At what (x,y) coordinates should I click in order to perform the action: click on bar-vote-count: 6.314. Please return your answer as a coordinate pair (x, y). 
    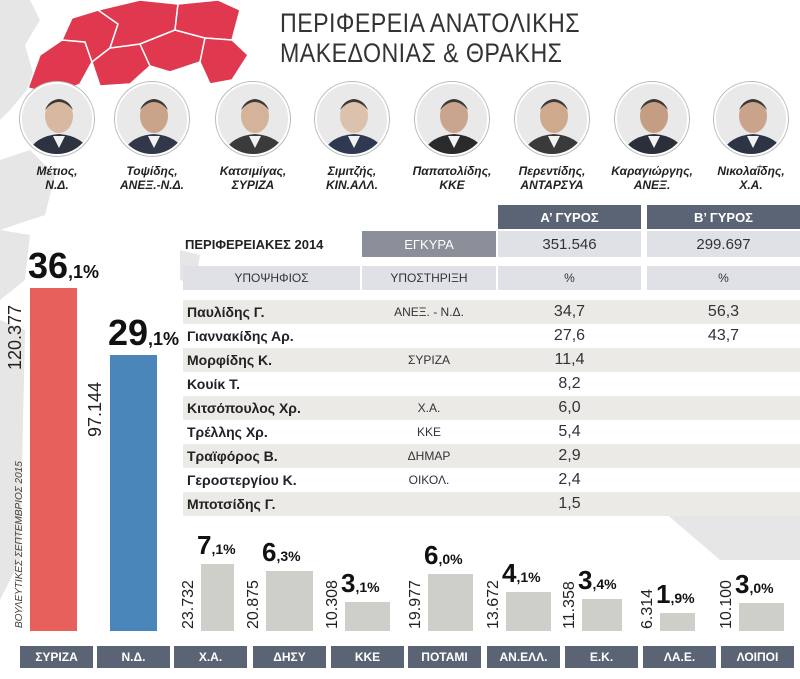
    Looking at the image, I should click on (647, 608).